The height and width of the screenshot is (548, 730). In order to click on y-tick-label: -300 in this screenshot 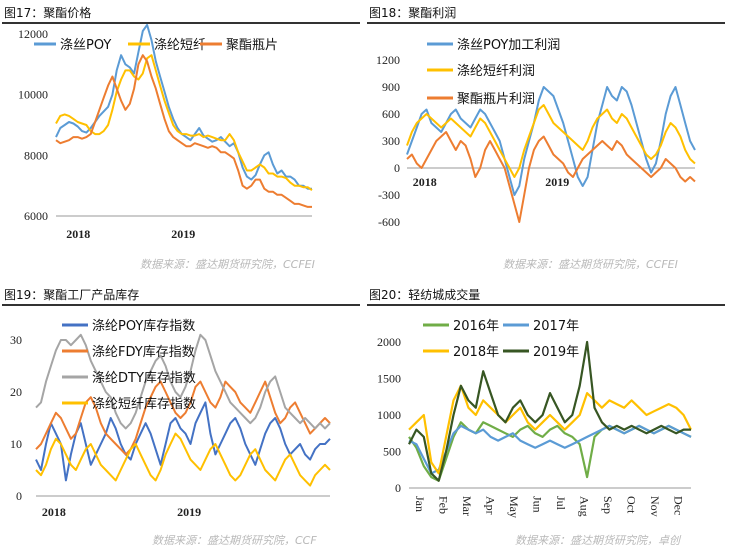, I will do `click(389, 195)`.